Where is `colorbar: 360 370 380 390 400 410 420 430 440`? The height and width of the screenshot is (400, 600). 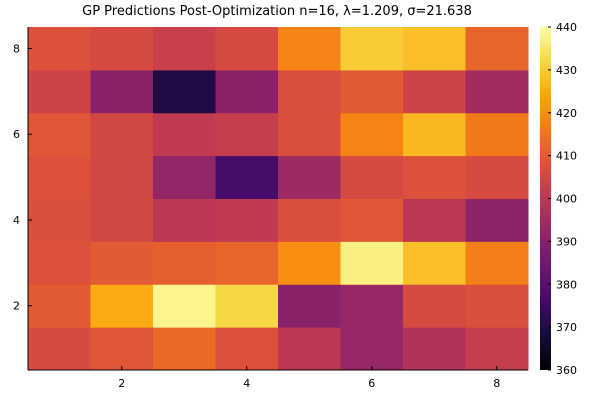 colorbar: 360 370 380 390 400 410 420 430 440 is located at coordinates (558, 199).